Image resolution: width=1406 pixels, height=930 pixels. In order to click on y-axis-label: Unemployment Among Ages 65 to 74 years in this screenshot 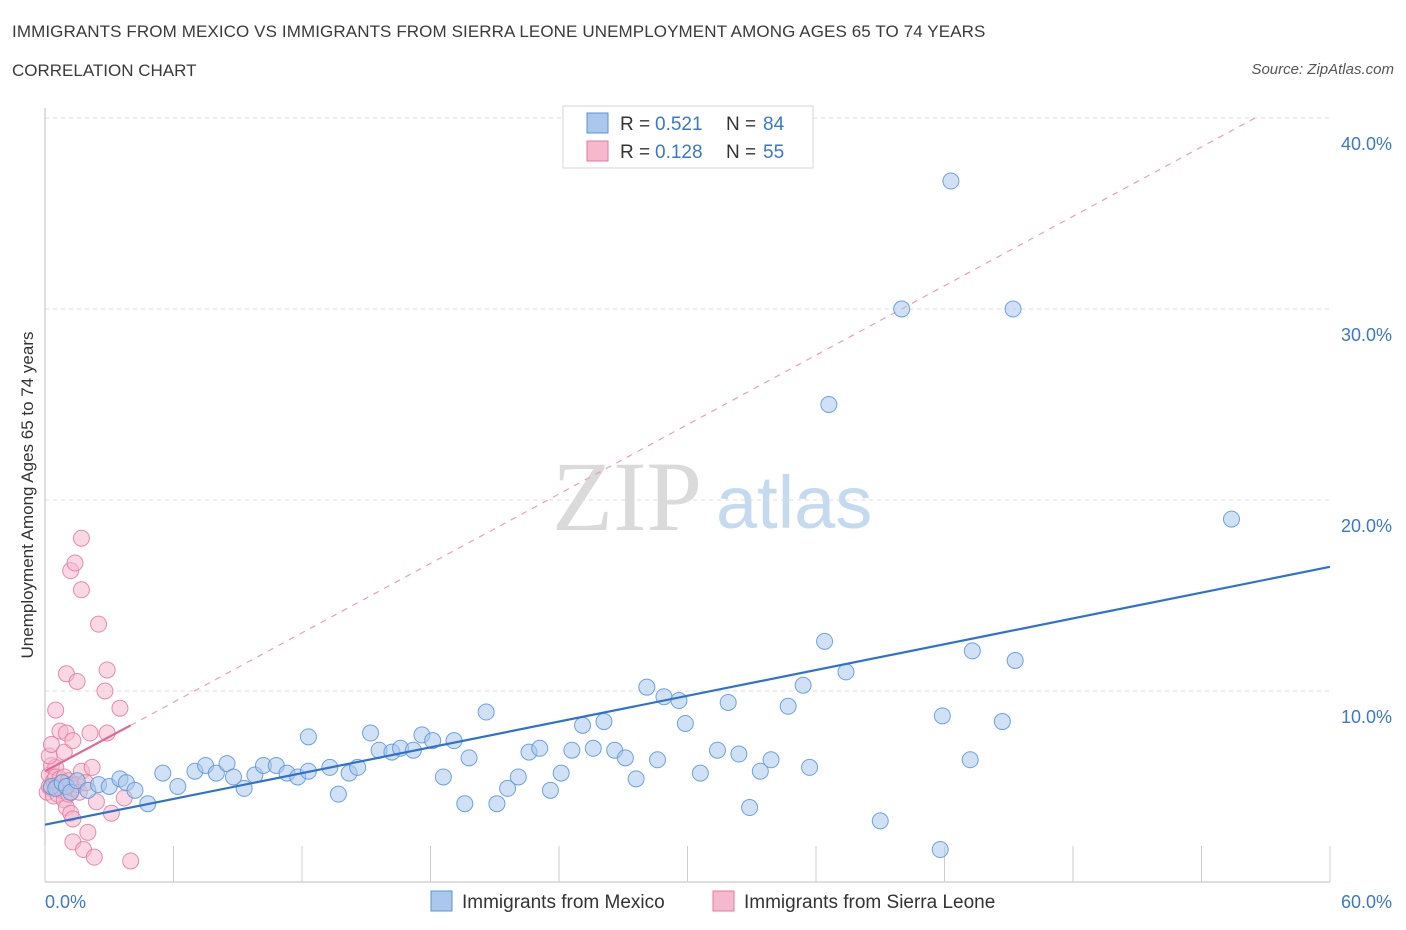, I will do `click(27, 495)`.